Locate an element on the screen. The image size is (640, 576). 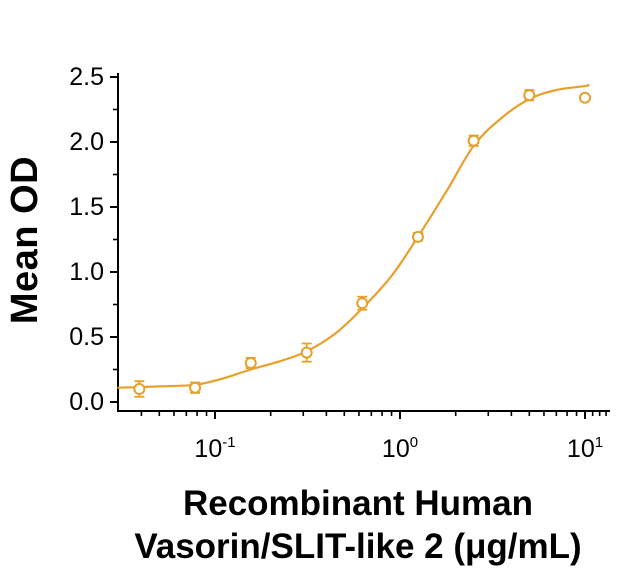
x-tick-exponent: 1 is located at coordinates (599, 442).